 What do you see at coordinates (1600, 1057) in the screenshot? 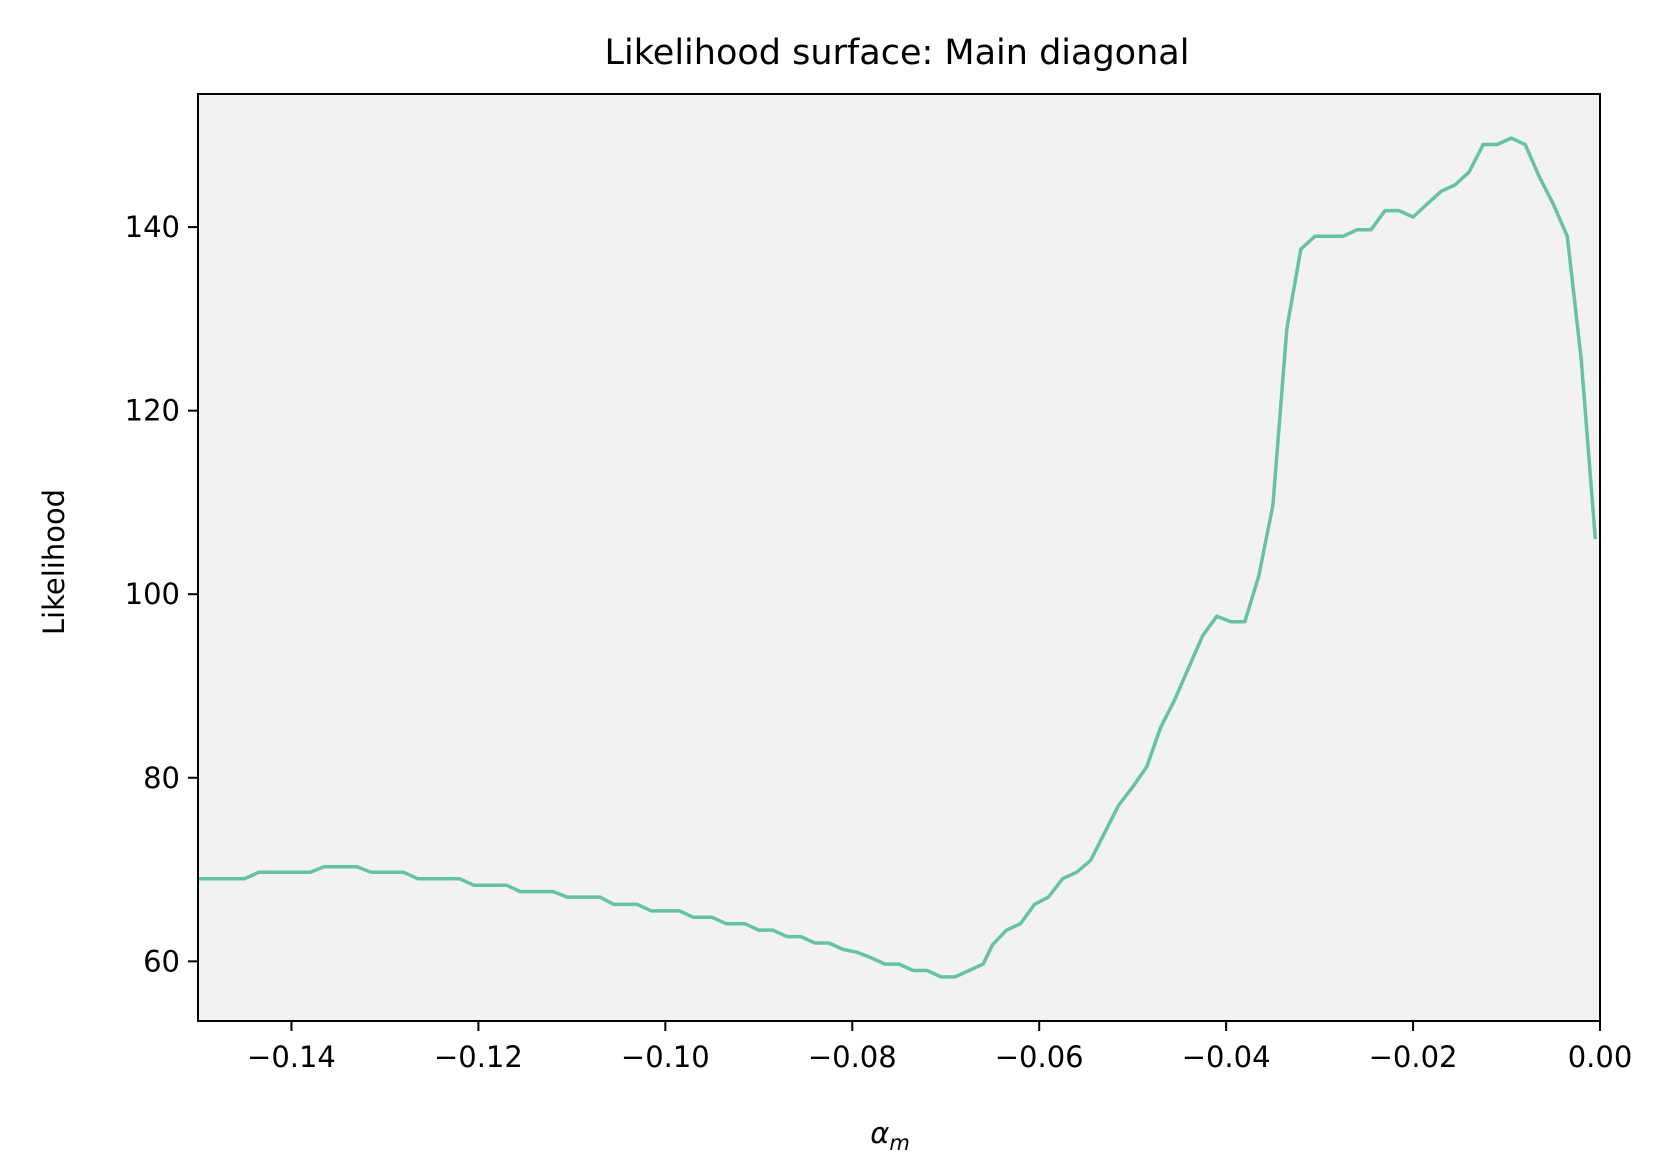
I see `x-tick-label: 0.00` at bounding box center [1600, 1057].